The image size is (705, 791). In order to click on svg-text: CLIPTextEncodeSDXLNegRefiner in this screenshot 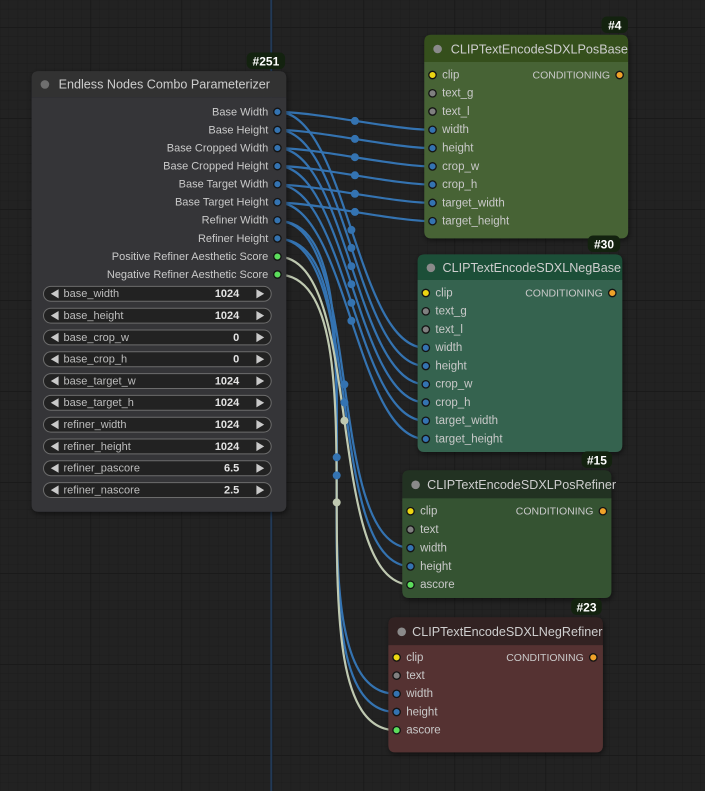, I will do `click(507, 632)`.